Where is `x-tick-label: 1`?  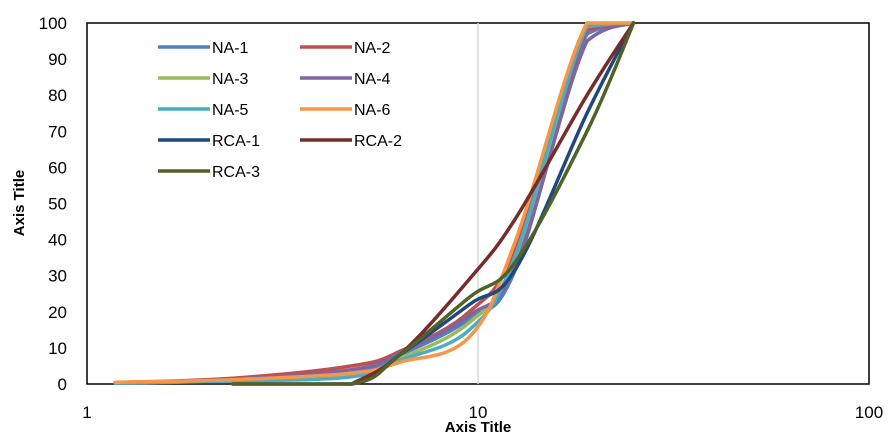 x-tick-label: 1 is located at coordinates (86, 412).